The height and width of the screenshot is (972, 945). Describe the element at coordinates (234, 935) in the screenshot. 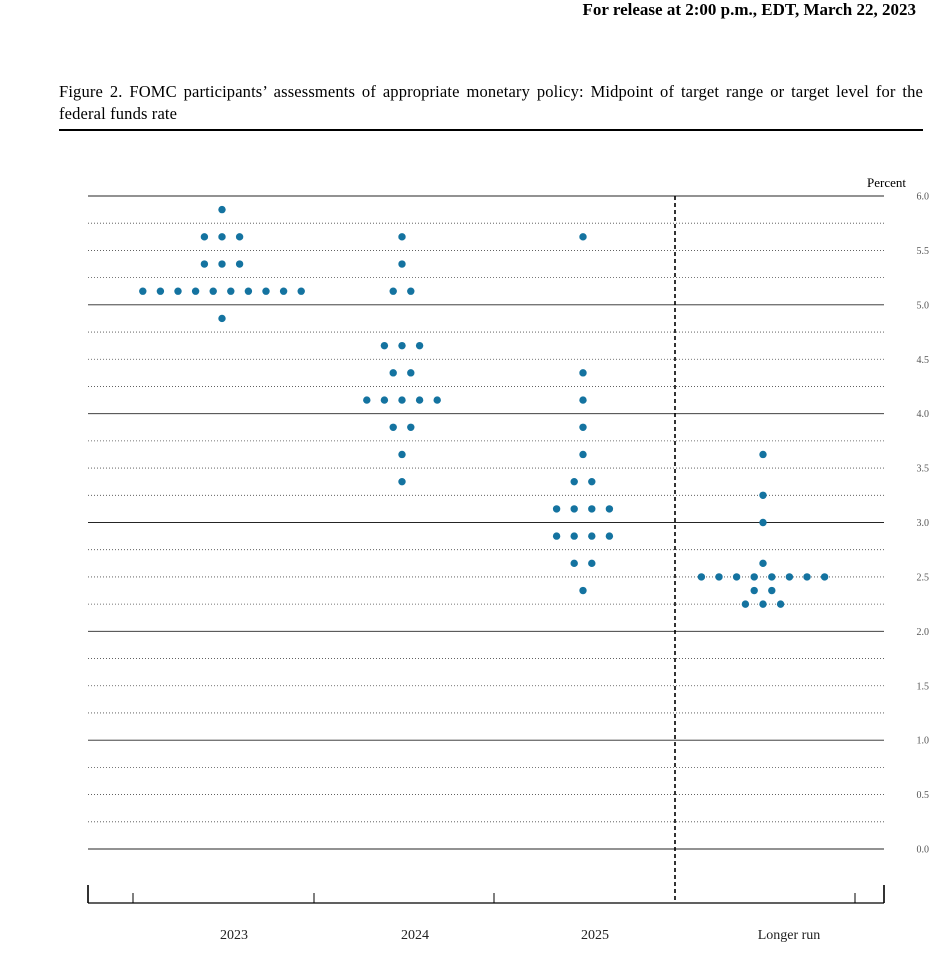

I see `x-category-label: 2023` at that location.